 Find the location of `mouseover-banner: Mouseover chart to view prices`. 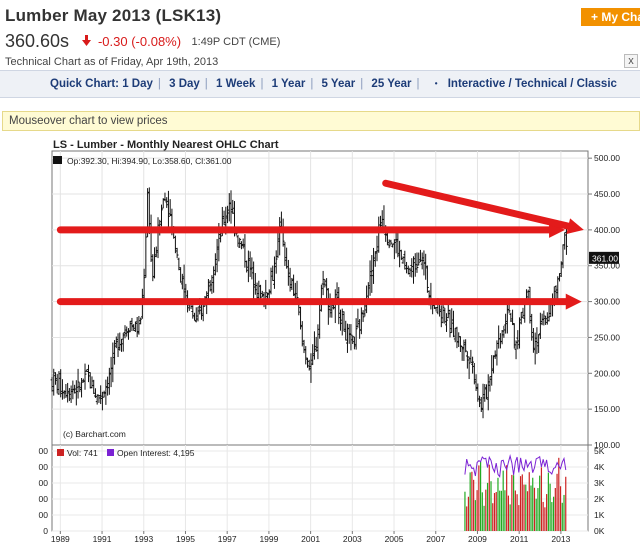

mouseover-banner: Mouseover chart to view prices is located at coordinates (321, 121).